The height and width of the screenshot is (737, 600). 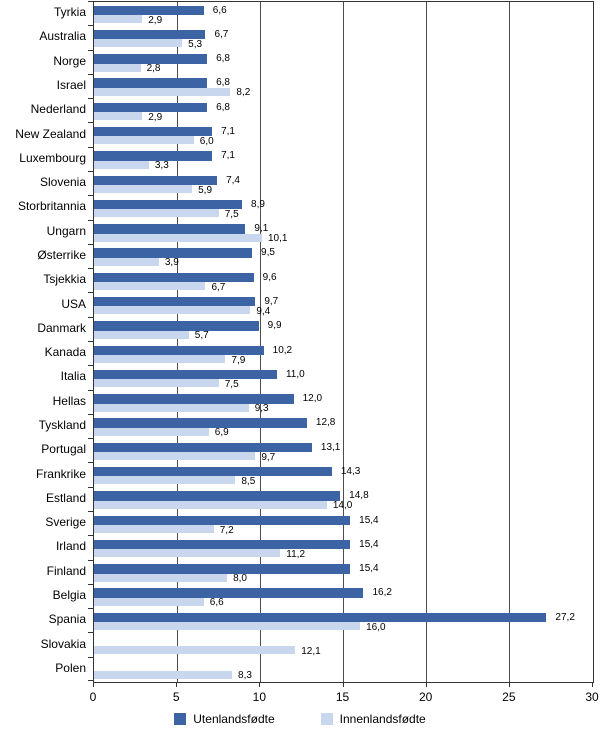 What do you see at coordinates (295, 374) in the screenshot?
I see `value-label-utenlandsfodte: 11,0` at bounding box center [295, 374].